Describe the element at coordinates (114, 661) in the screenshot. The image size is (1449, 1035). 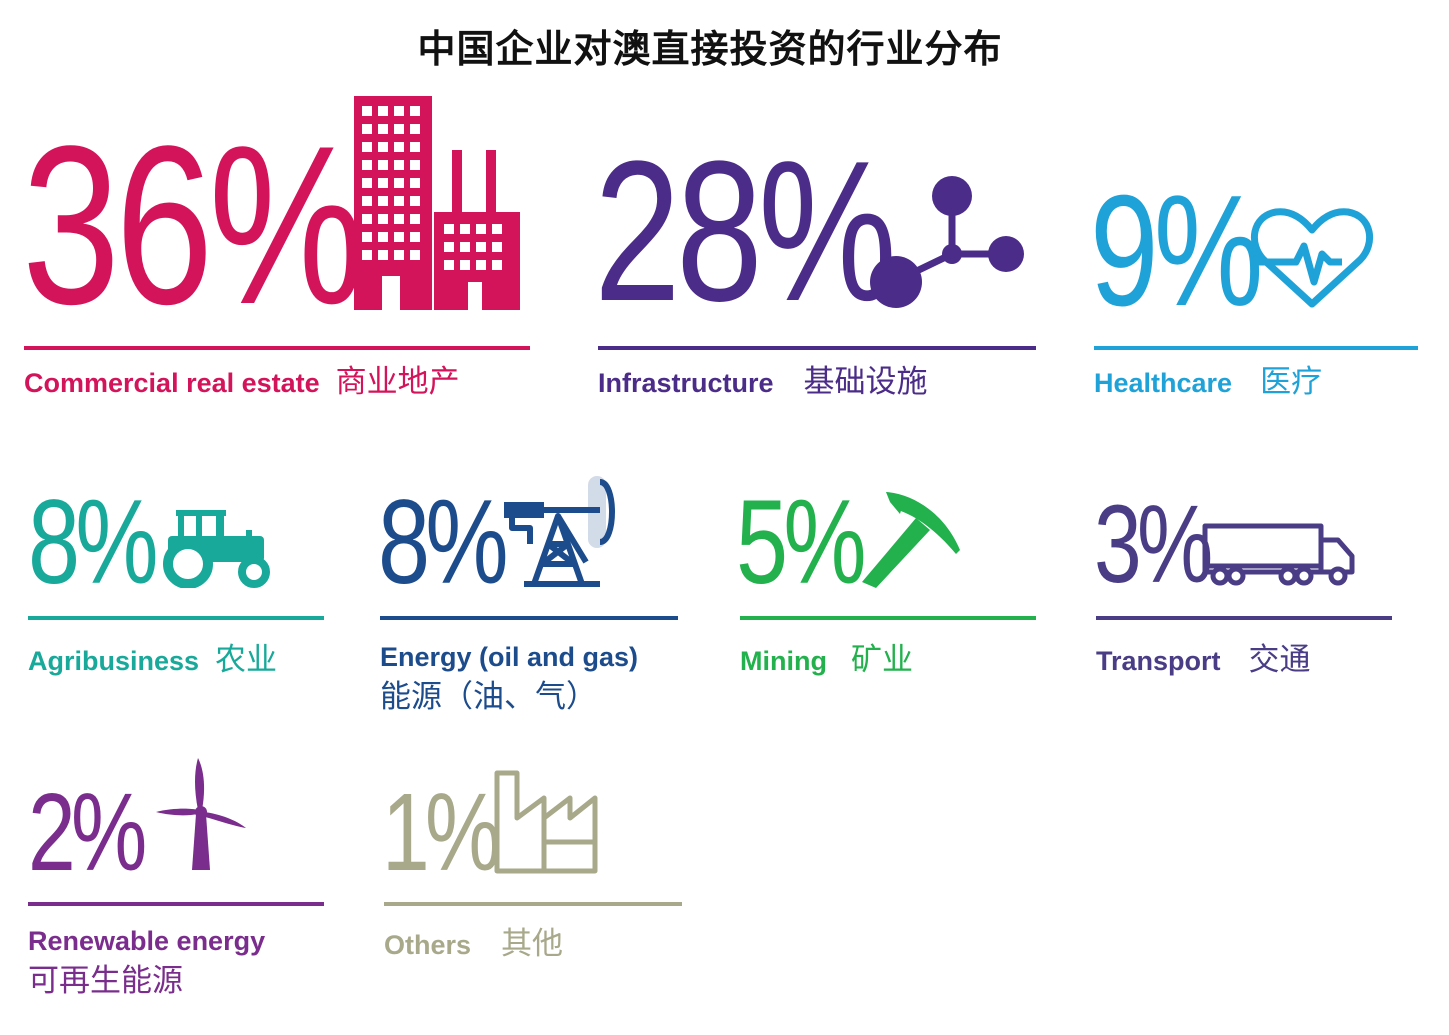
I see `category-label-en: Agribusiness` at that location.